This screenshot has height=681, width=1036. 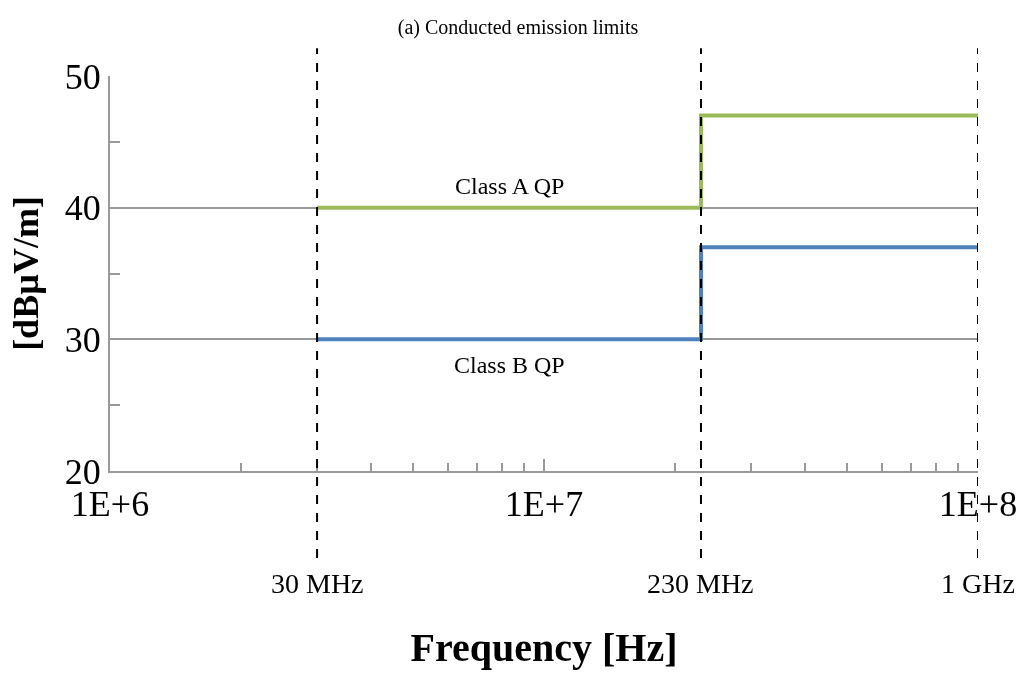 What do you see at coordinates (978, 583) in the screenshot?
I see `ref-line-label: 1 GHz` at bounding box center [978, 583].